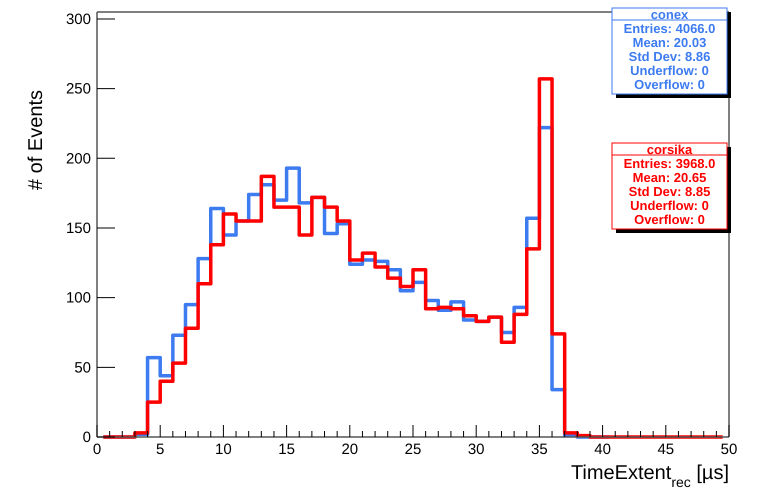 The height and width of the screenshot is (491, 780). Describe the element at coordinates (78, 298) in the screenshot. I see `y-tick-label: 100` at that location.